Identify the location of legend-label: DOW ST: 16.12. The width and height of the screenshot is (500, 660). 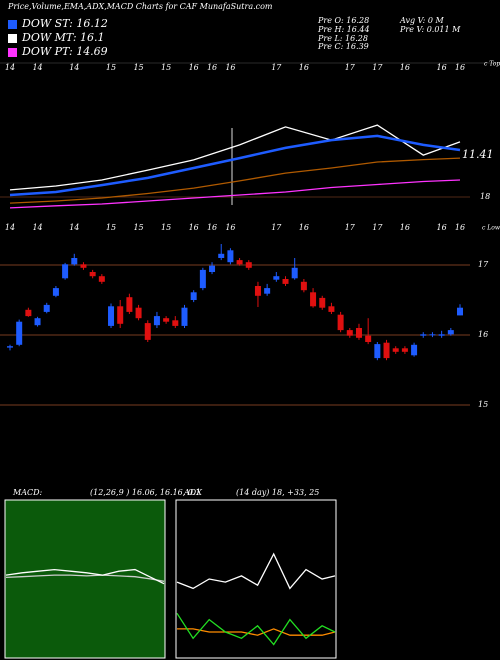
(64, 23).